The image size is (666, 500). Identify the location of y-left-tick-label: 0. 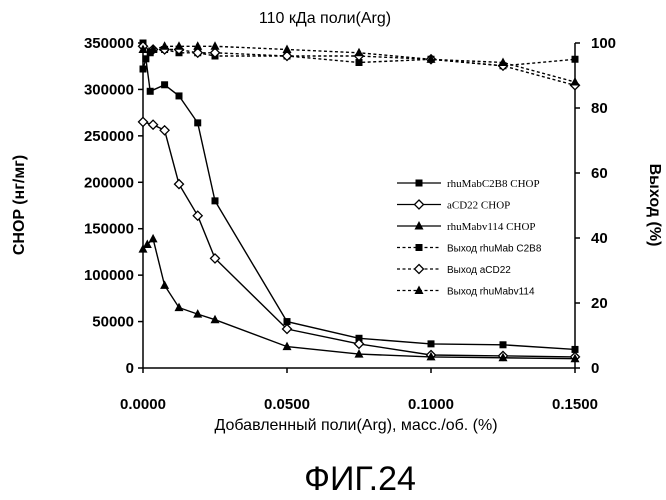
(130, 368).